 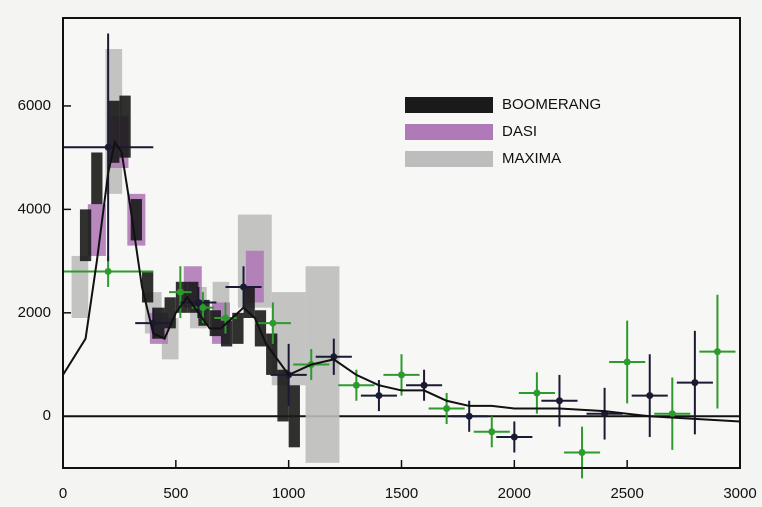 What do you see at coordinates (47, 415) in the screenshot?
I see `y-tick-label: 0` at bounding box center [47, 415].